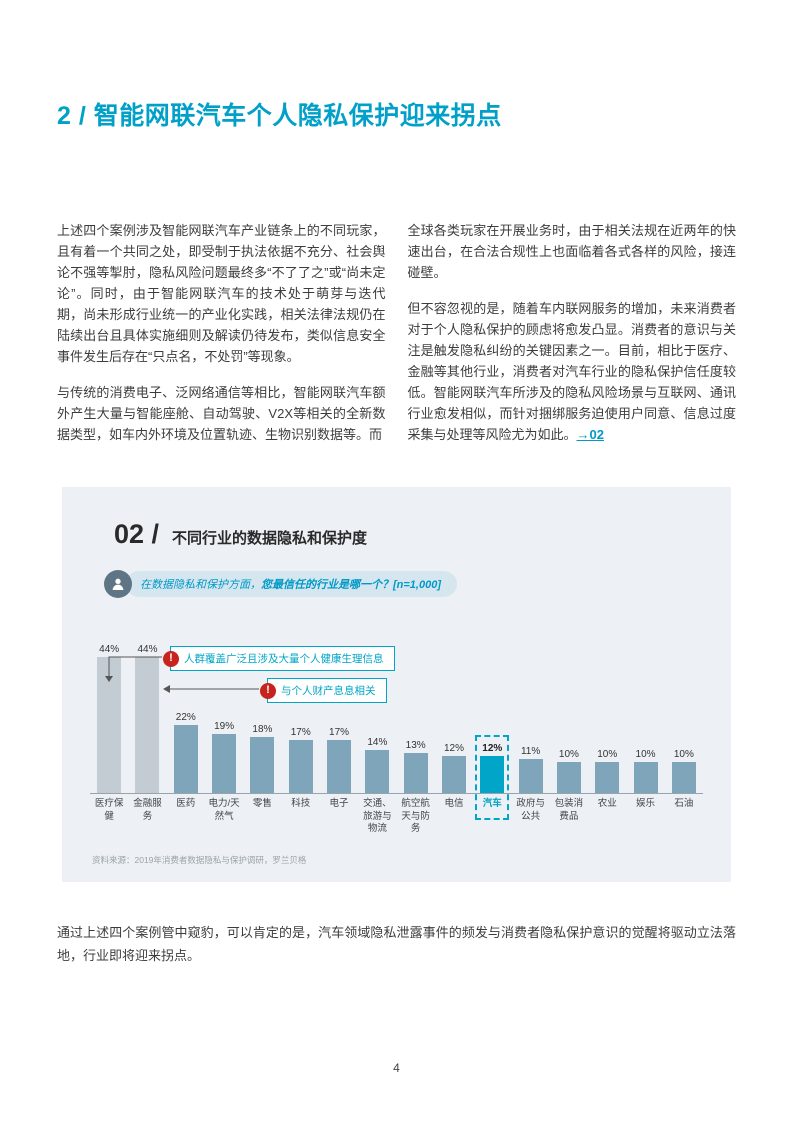  What do you see at coordinates (396, 1068) in the screenshot?
I see `page-number: 4` at bounding box center [396, 1068].